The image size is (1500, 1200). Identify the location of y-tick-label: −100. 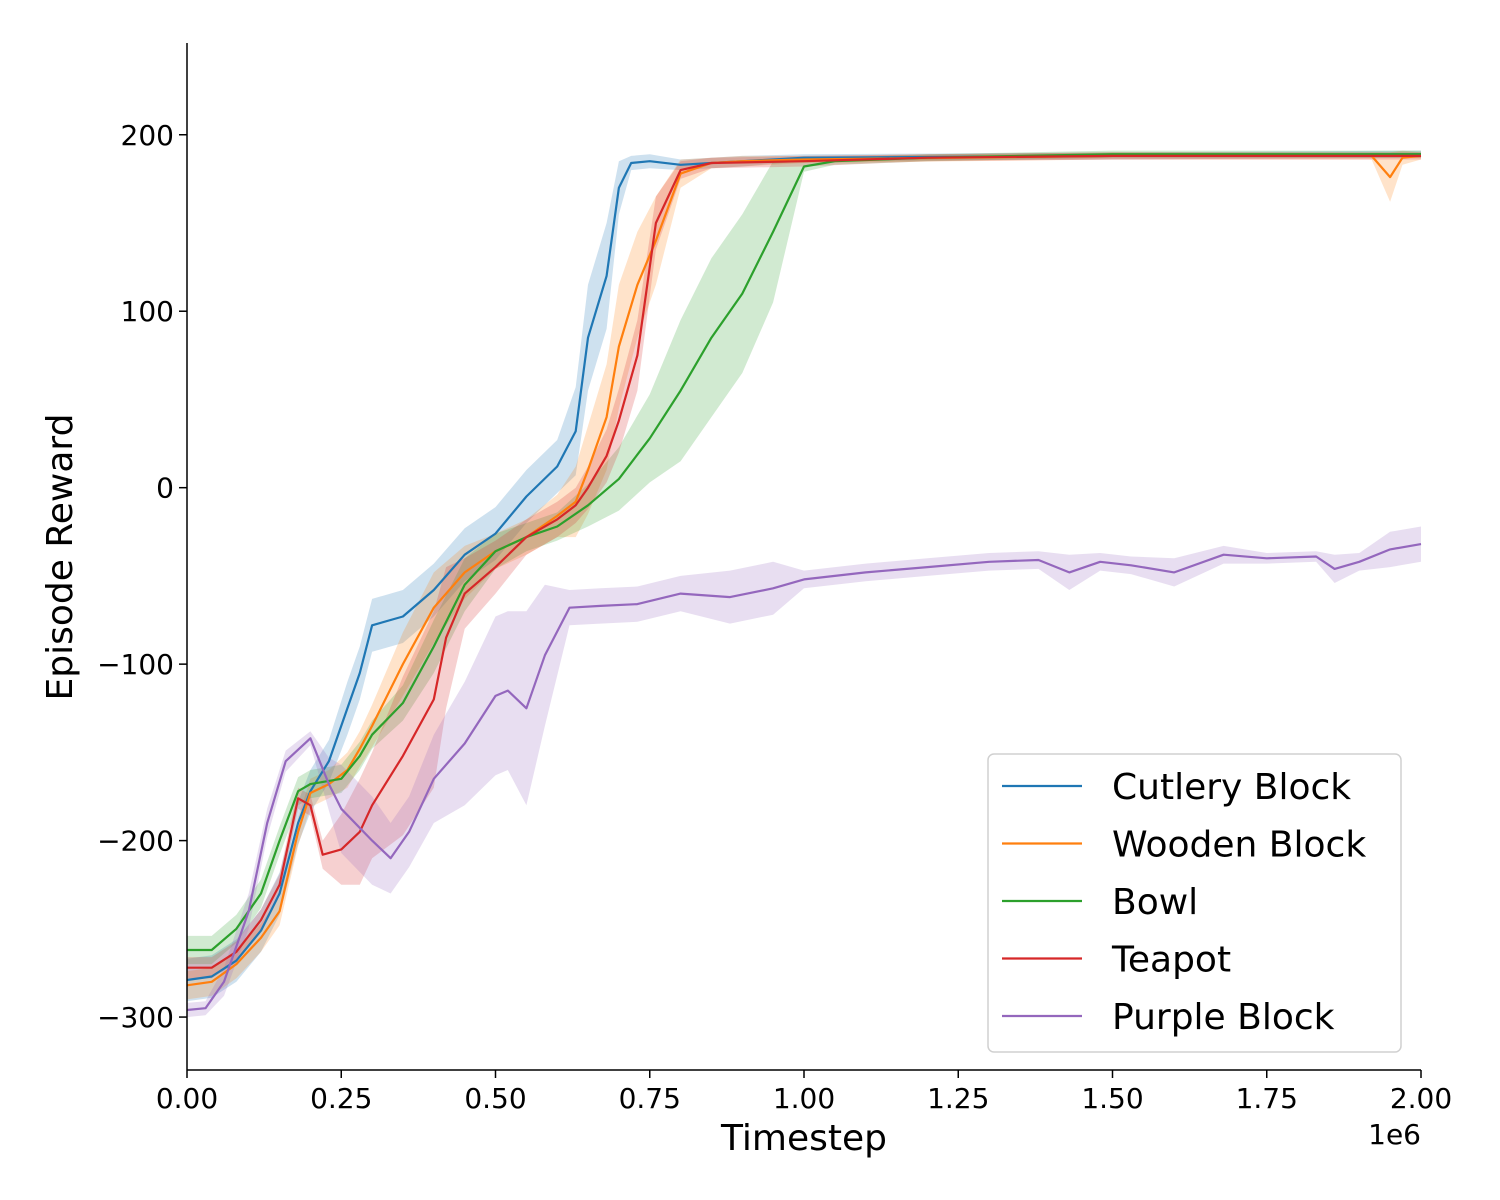
(135, 664).